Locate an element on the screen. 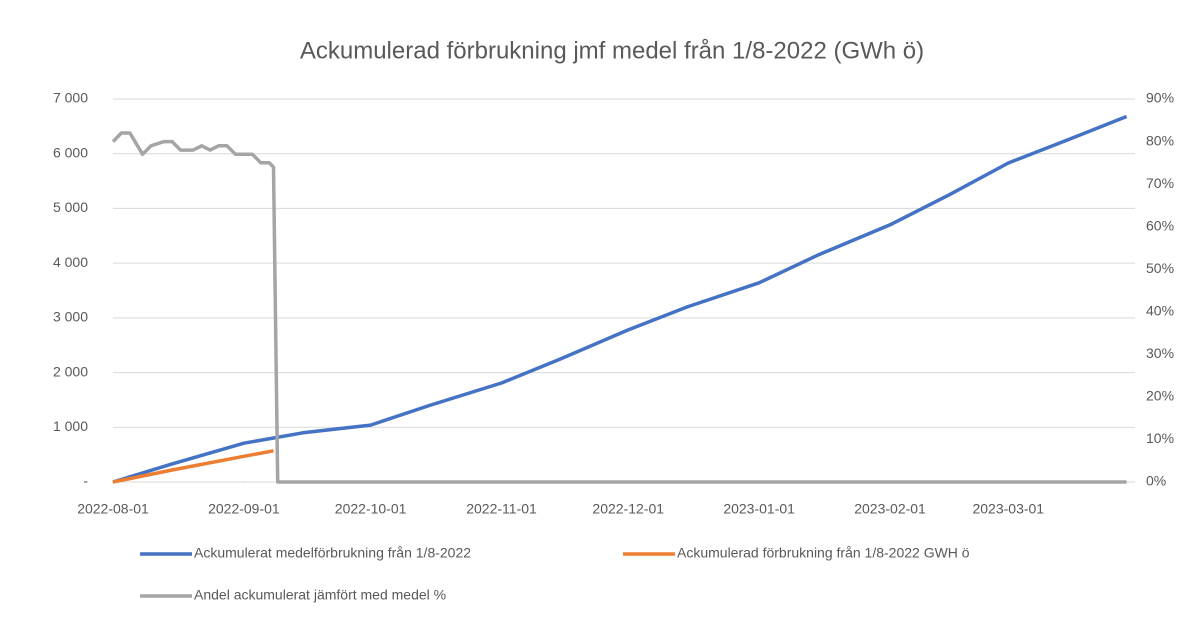 The height and width of the screenshot is (629, 1195). y2-tick-label: 30% is located at coordinates (1160, 353).